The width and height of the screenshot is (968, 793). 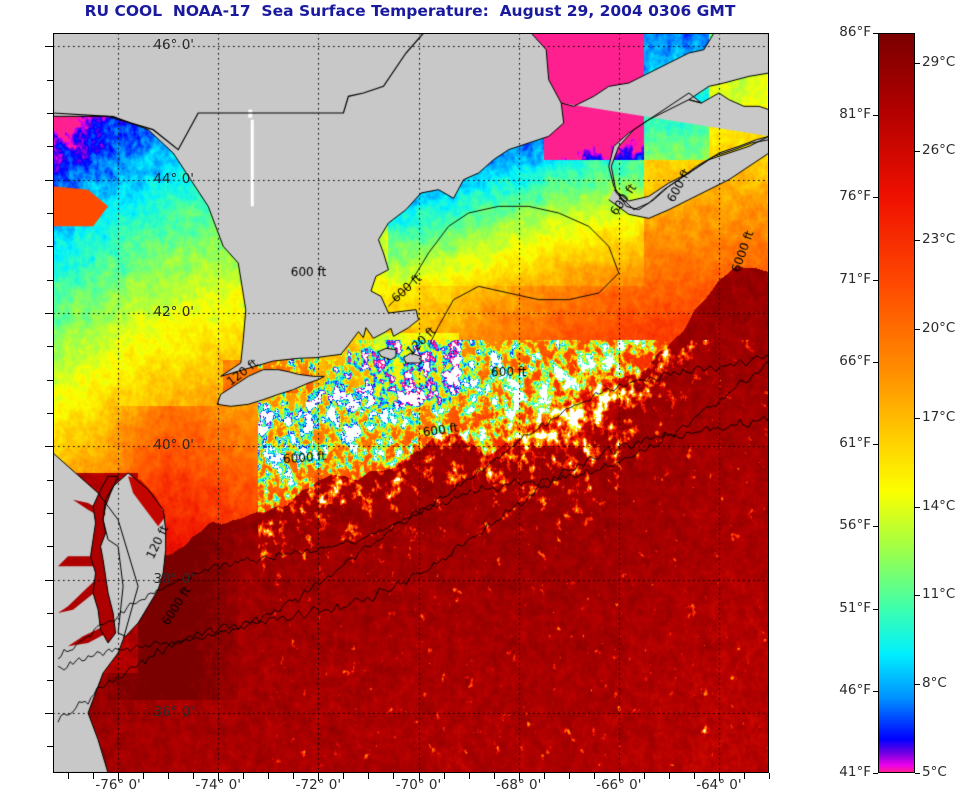 I want to click on colorbar, so click(x=896, y=403).